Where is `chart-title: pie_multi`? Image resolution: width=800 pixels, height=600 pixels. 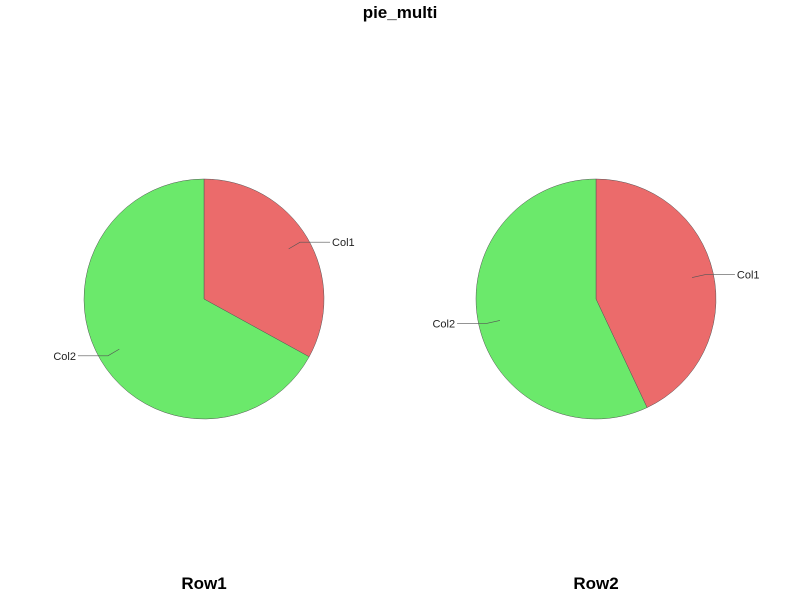 chart-title: pie_multi is located at coordinates (400, 12).